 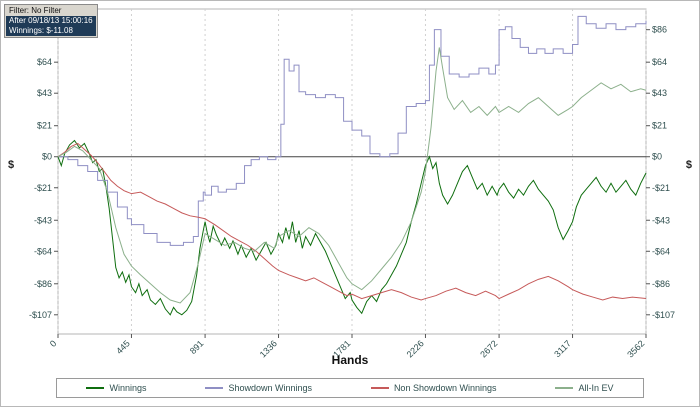 What do you see at coordinates (379, 388) in the screenshot?
I see `non-showdown-line-swatch-icon` at bounding box center [379, 388].